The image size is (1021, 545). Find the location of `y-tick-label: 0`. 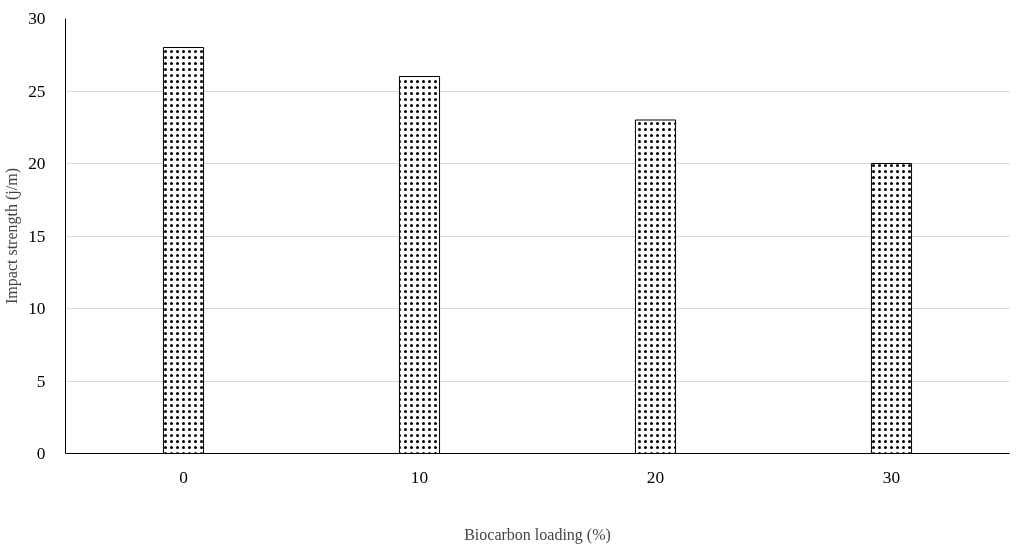

y-tick-label: 0 is located at coordinates (41, 453).